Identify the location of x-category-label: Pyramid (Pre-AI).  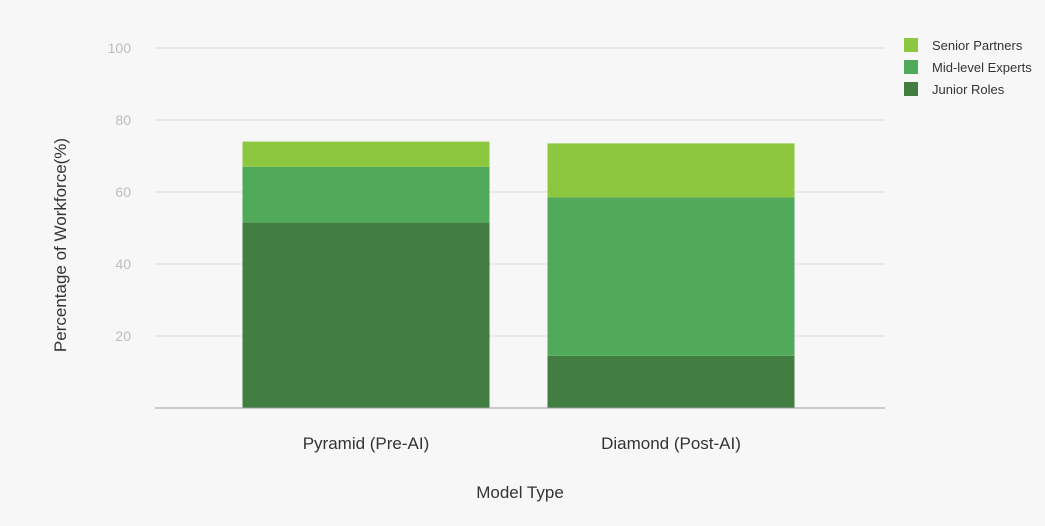
(366, 443).